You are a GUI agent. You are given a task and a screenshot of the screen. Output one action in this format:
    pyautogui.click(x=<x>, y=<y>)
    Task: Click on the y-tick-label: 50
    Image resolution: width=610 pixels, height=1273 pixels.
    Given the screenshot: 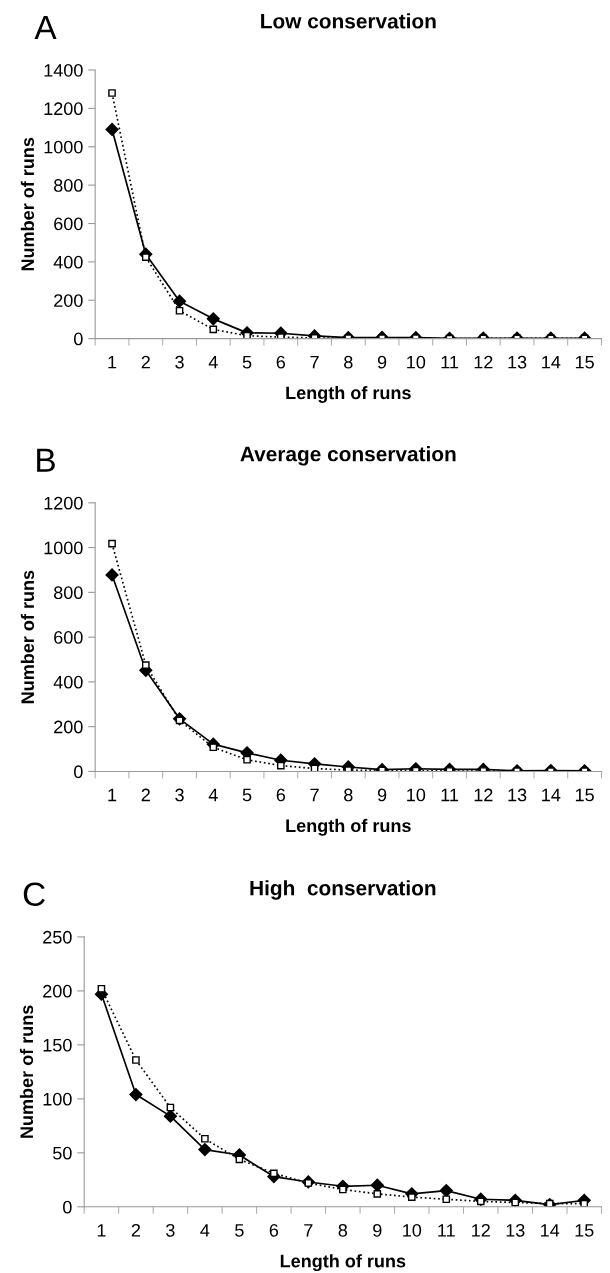 What is the action you would take?
    pyautogui.click(x=62, y=1153)
    